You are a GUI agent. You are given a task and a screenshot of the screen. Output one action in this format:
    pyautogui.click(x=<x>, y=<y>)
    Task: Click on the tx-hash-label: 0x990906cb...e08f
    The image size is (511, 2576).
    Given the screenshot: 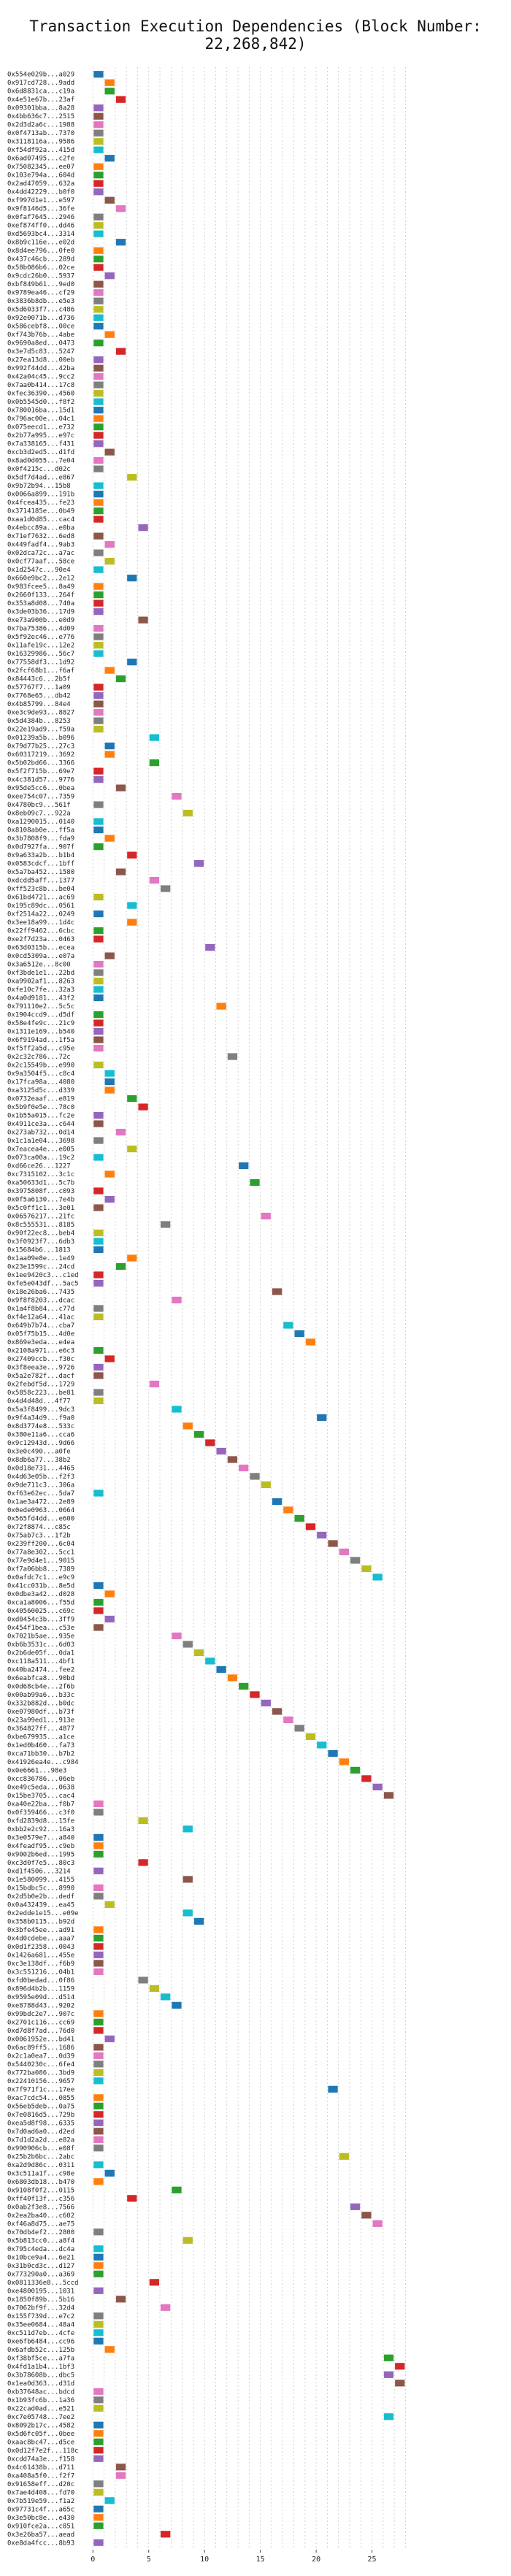 What is the action you would take?
    pyautogui.click(x=40, y=2149)
    